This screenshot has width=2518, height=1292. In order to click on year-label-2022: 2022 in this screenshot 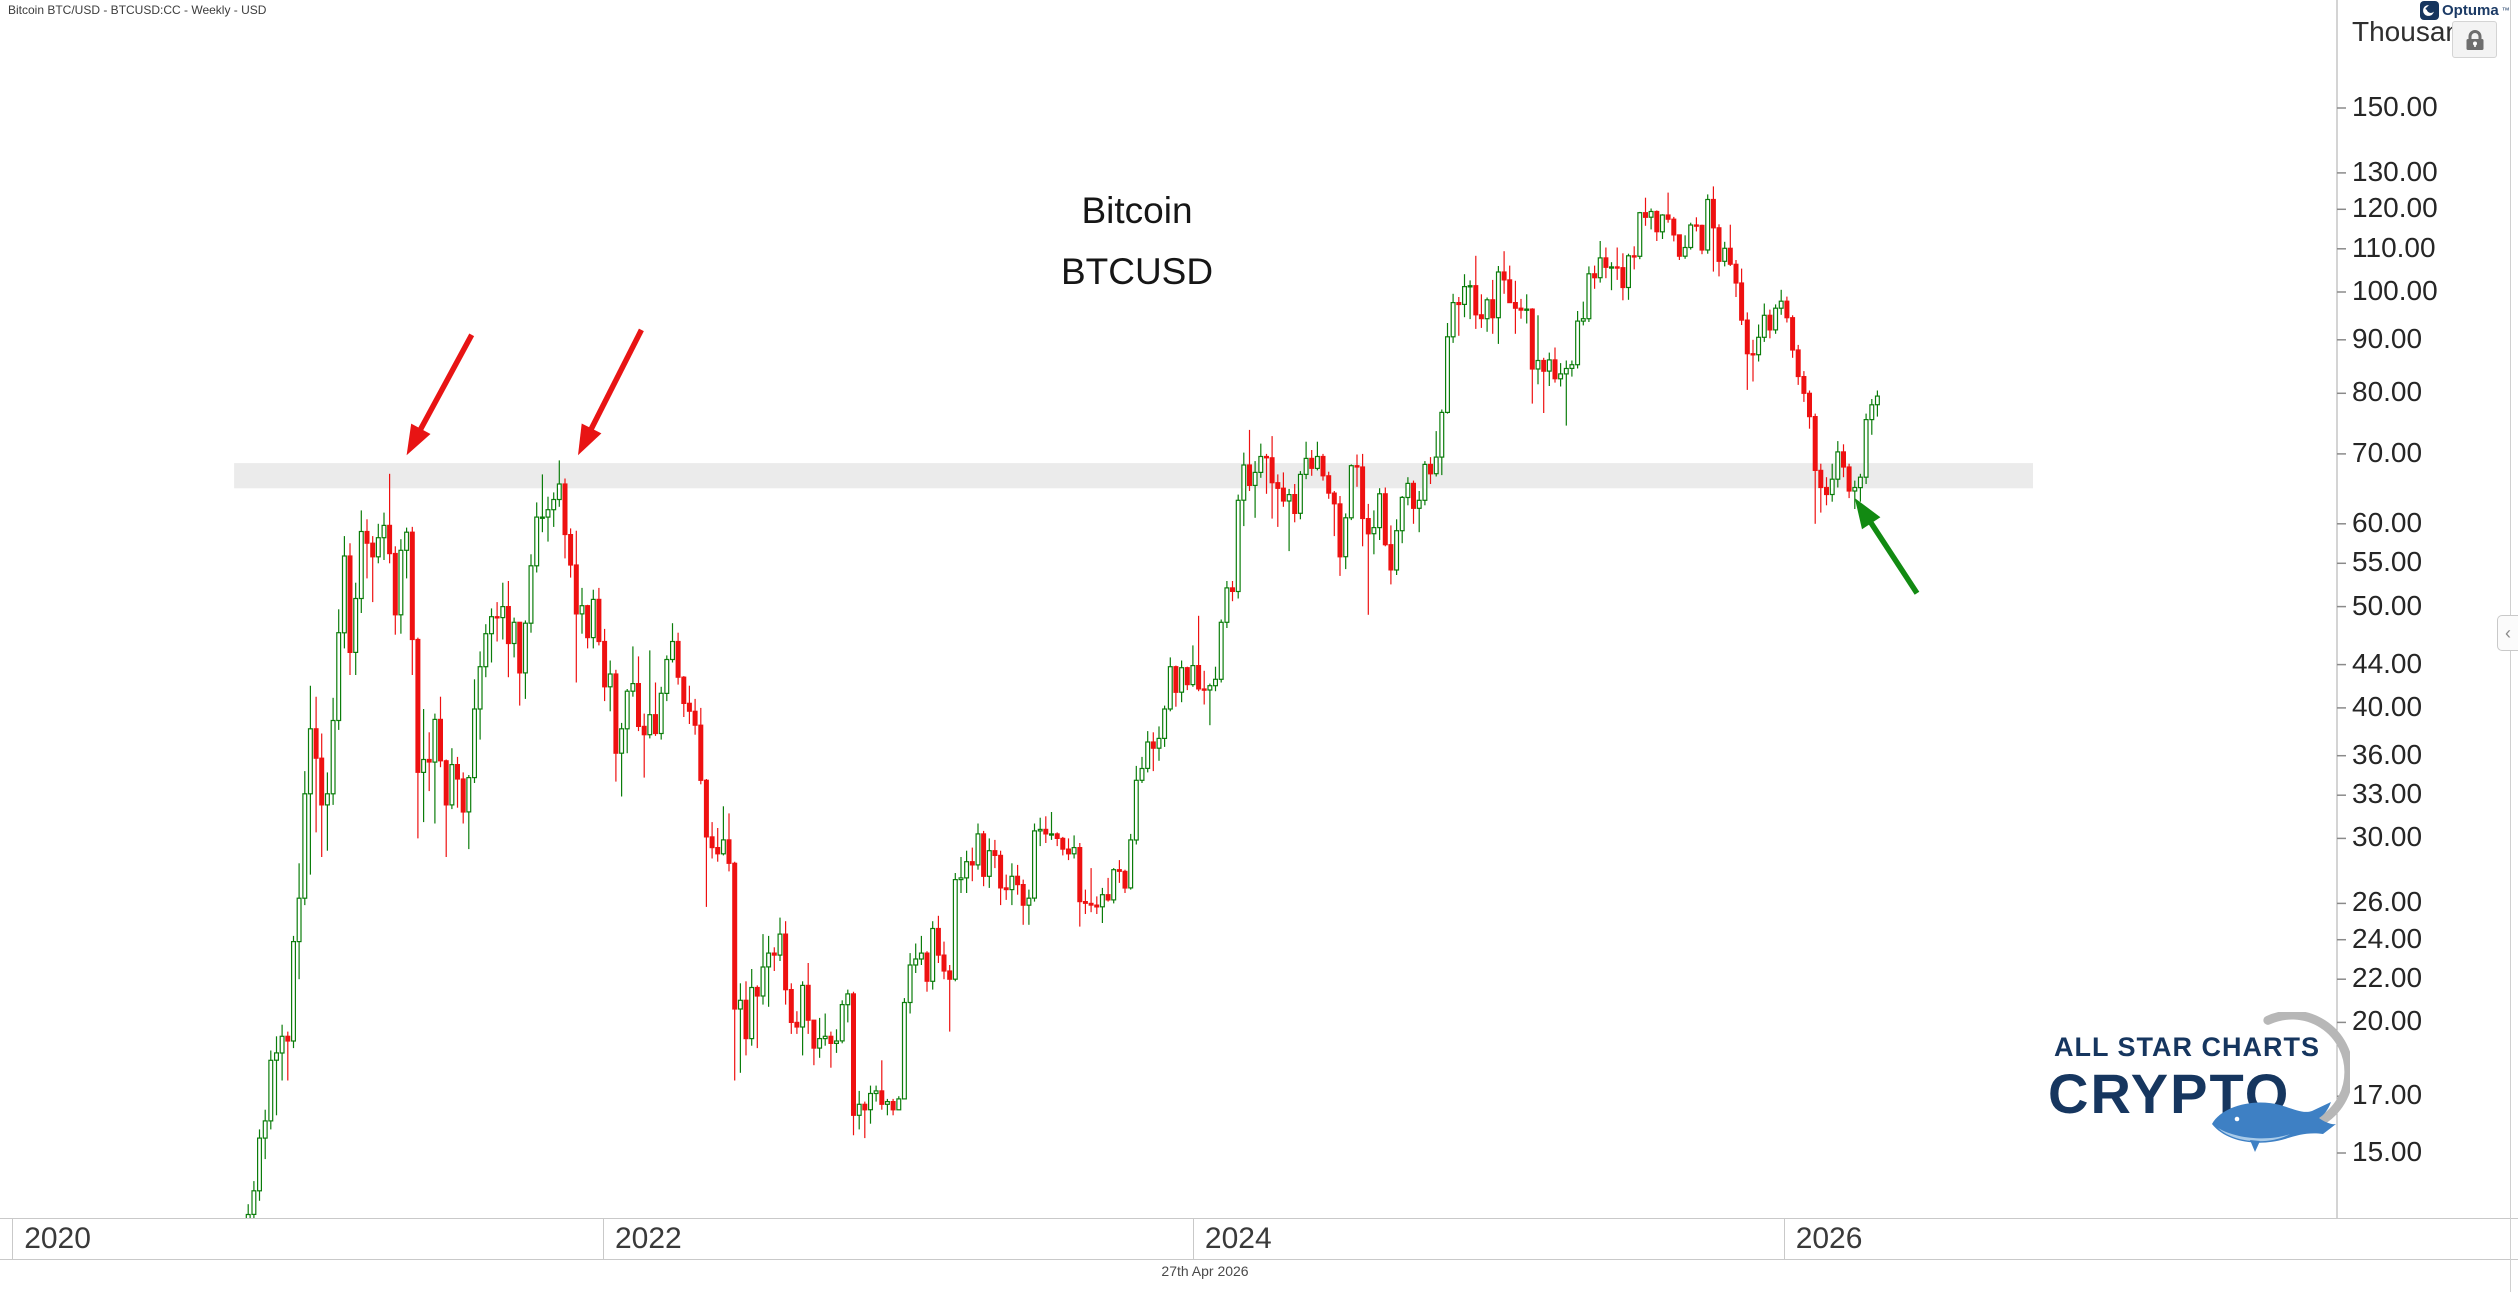, I will do `click(648, 1238)`.